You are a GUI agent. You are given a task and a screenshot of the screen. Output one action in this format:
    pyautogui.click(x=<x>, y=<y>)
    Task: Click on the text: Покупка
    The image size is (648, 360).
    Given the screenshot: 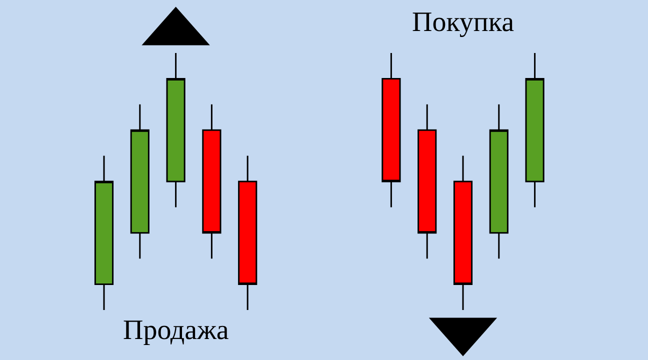 What is the action you would take?
    pyautogui.click(x=463, y=22)
    